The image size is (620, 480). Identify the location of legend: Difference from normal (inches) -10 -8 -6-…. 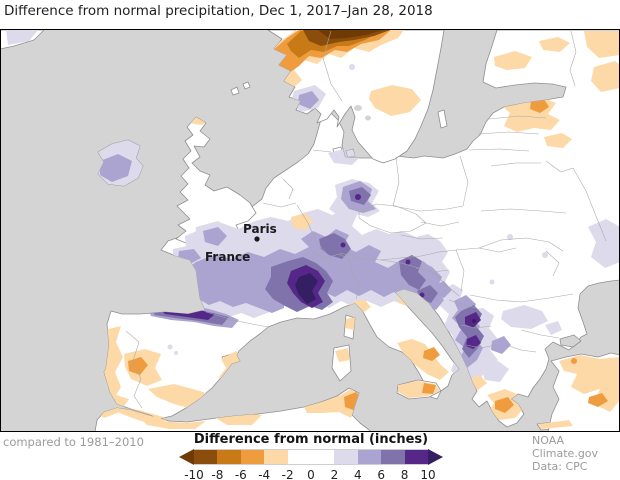
(311, 456).